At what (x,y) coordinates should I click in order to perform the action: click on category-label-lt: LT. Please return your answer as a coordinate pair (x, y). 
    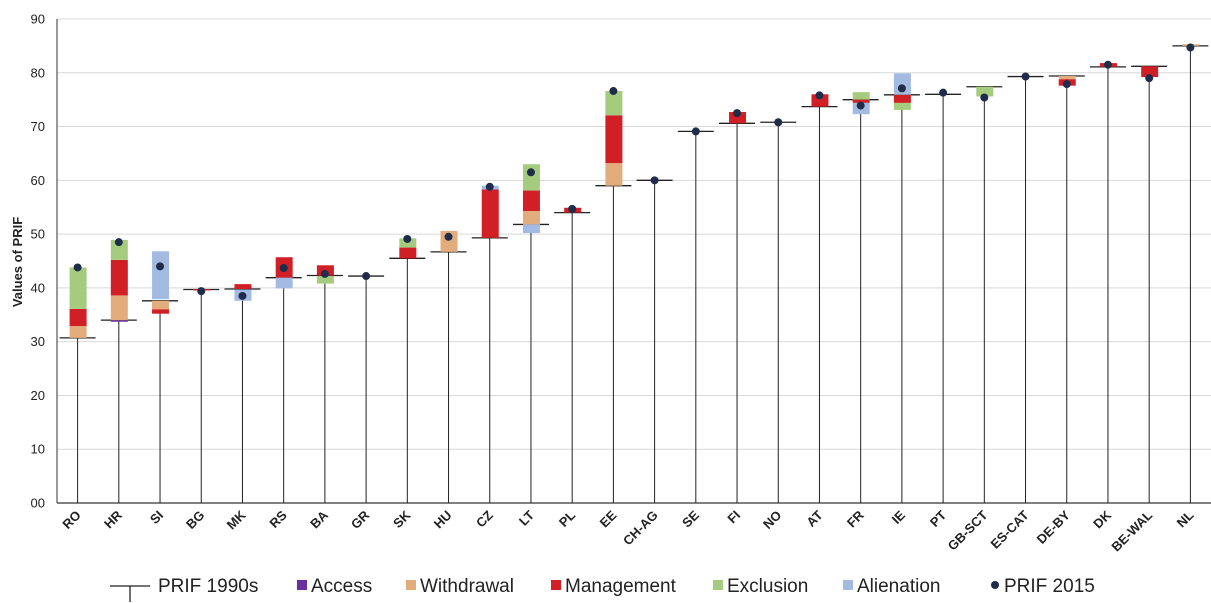
    Looking at the image, I should click on (526, 517).